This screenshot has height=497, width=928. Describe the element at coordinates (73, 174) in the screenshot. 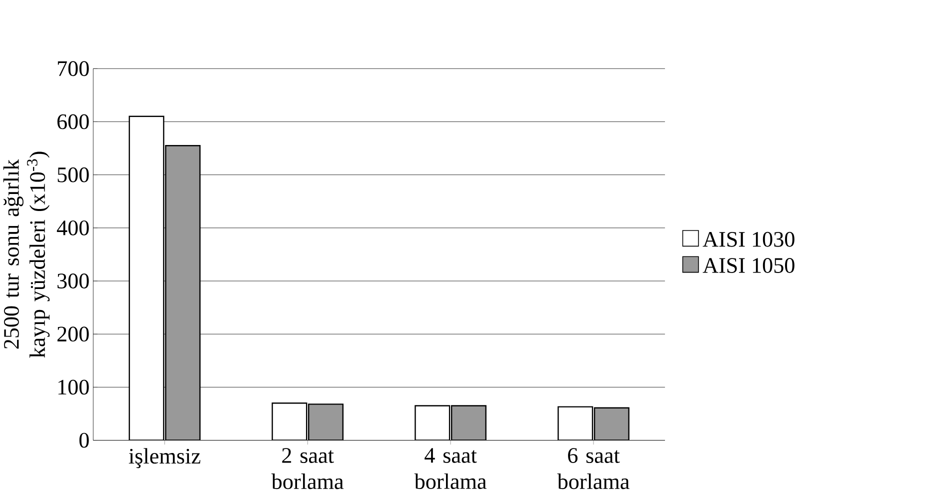

I see `y-tick-label: 500` at that location.